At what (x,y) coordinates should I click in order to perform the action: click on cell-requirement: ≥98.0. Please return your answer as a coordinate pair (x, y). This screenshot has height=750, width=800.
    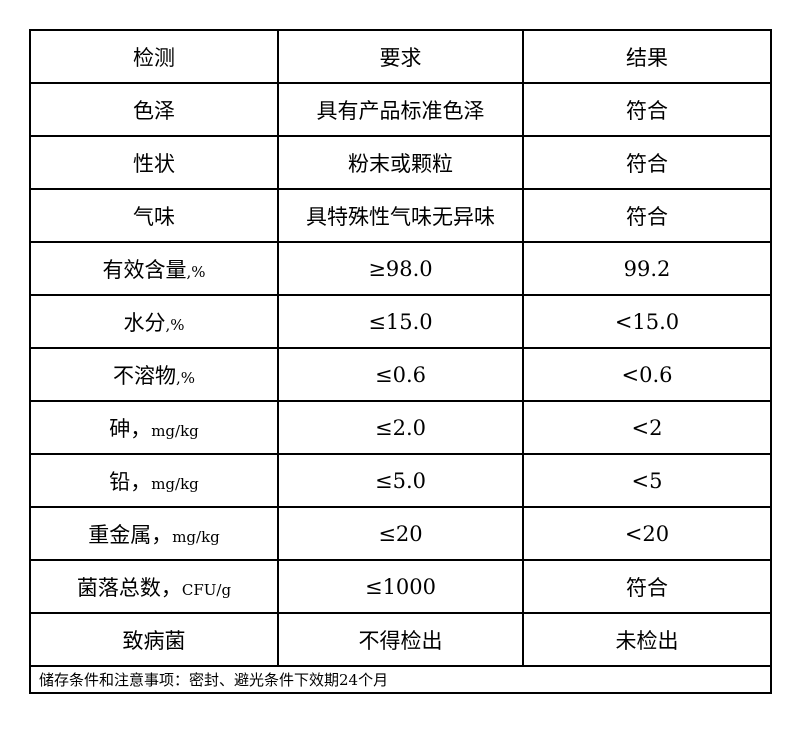
    Looking at the image, I should click on (400, 268).